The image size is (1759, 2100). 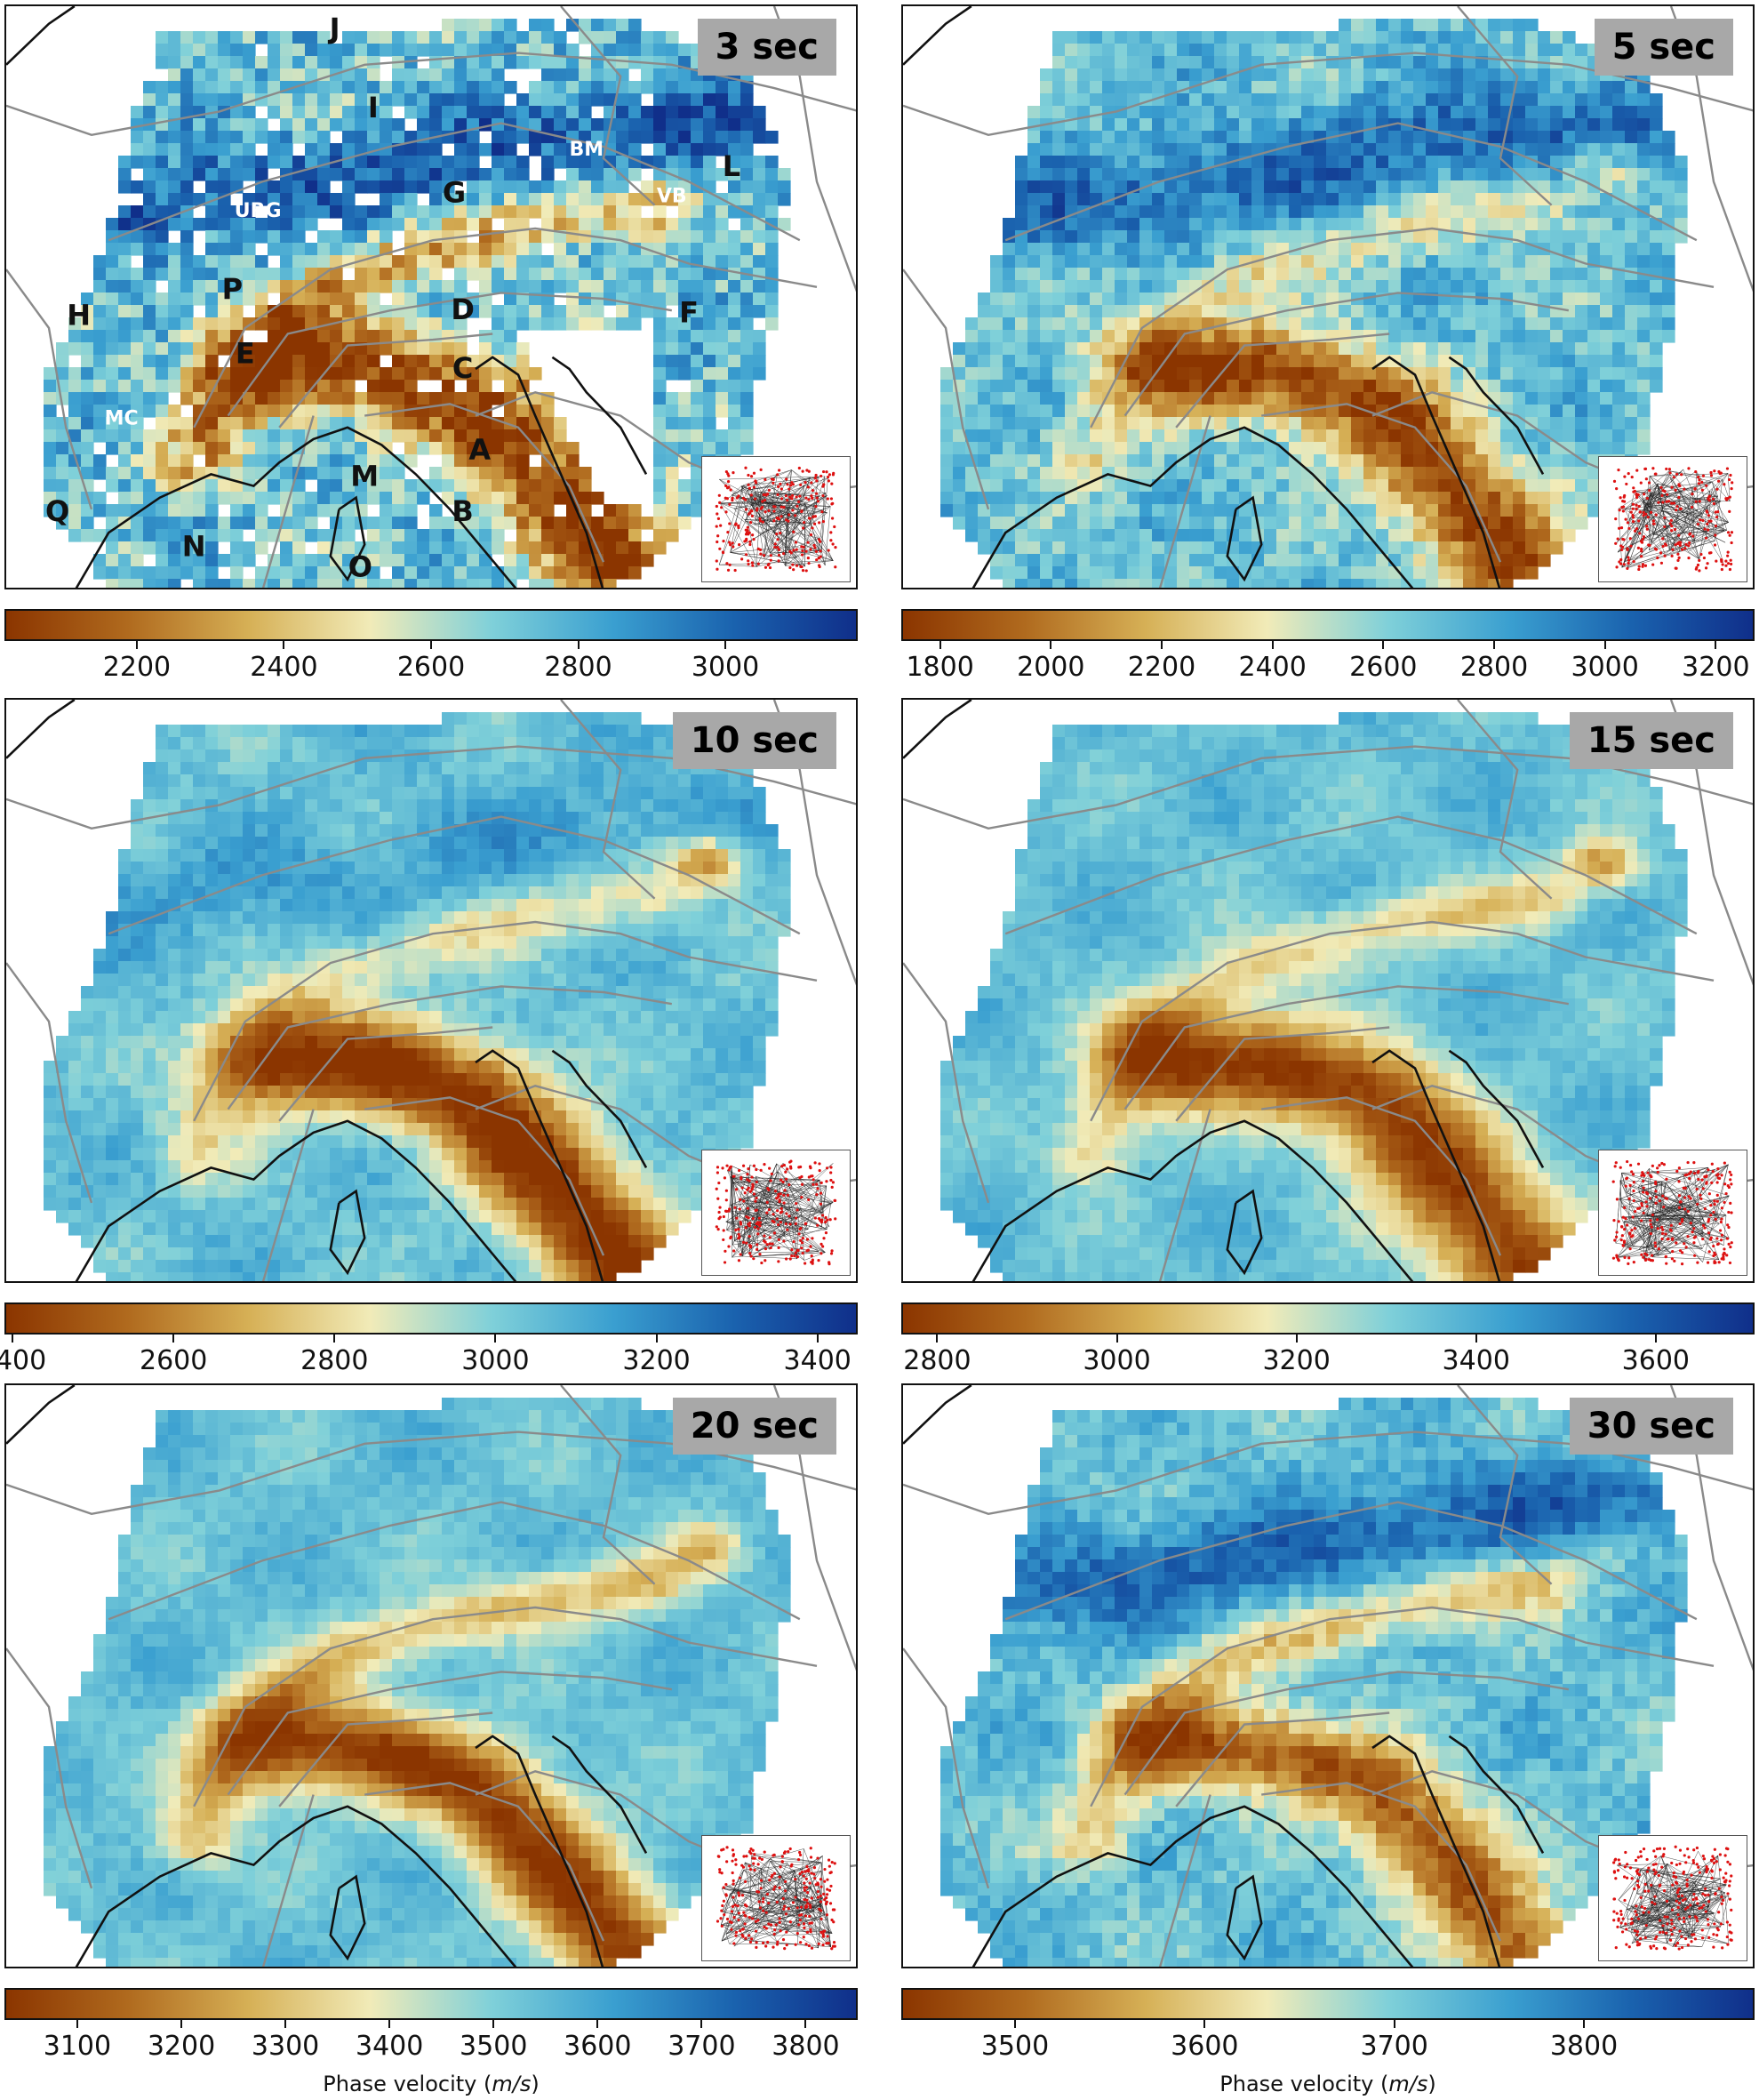 What do you see at coordinates (232, 289) in the screenshot?
I see `region-label-p: P` at bounding box center [232, 289].